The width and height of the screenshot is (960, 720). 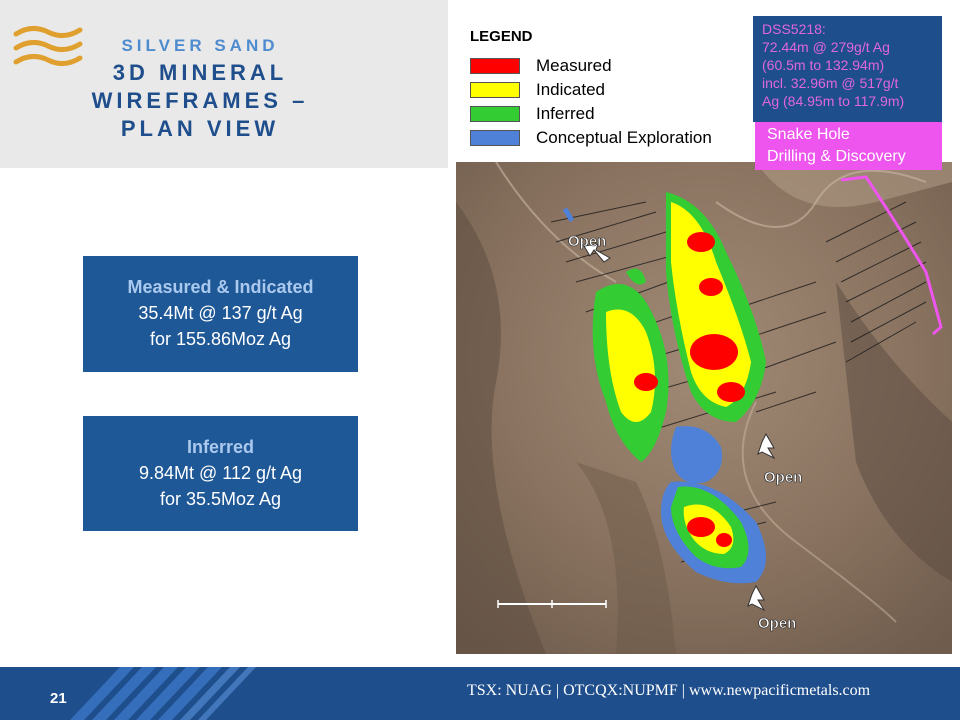 What do you see at coordinates (58, 698) in the screenshot?
I see `page-number: 21` at bounding box center [58, 698].